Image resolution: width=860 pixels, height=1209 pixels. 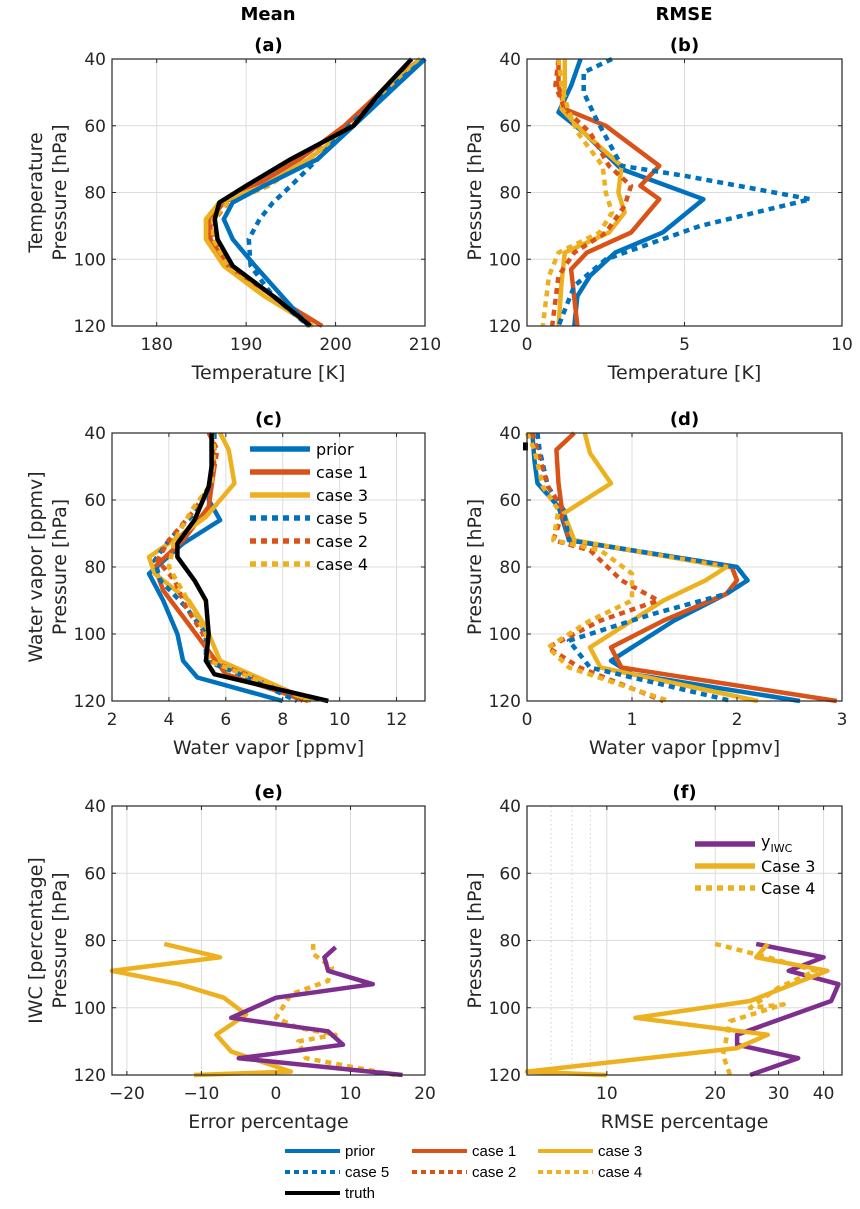 I want to click on x-tick-label: 30, so click(x=779, y=1094).